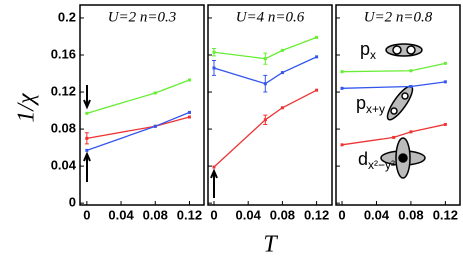 The image size is (463, 267). I want to click on y-tick-label: 0.04, so click(64, 165).